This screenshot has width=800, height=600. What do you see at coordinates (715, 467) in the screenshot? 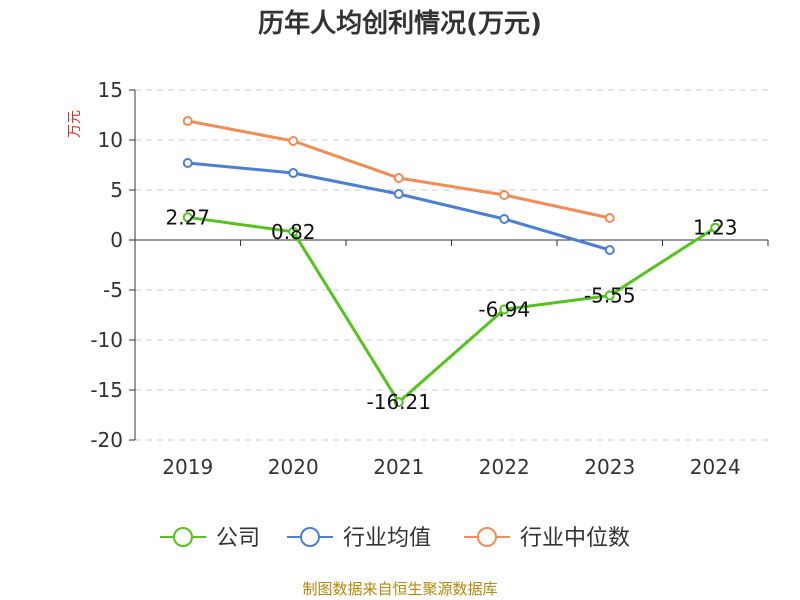
I see `x-tick-label: 2024` at bounding box center [715, 467].